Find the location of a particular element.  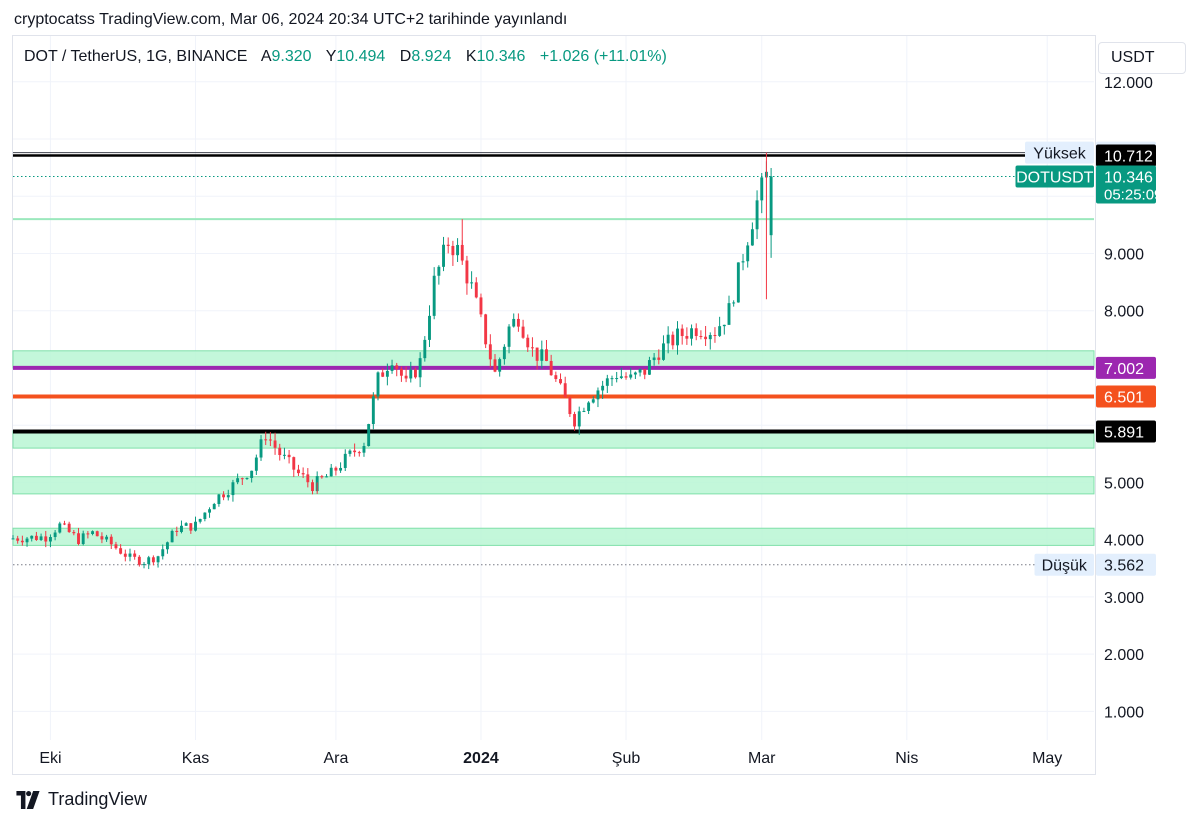

legend-high-value: 10.494 is located at coordinates (361, 56).